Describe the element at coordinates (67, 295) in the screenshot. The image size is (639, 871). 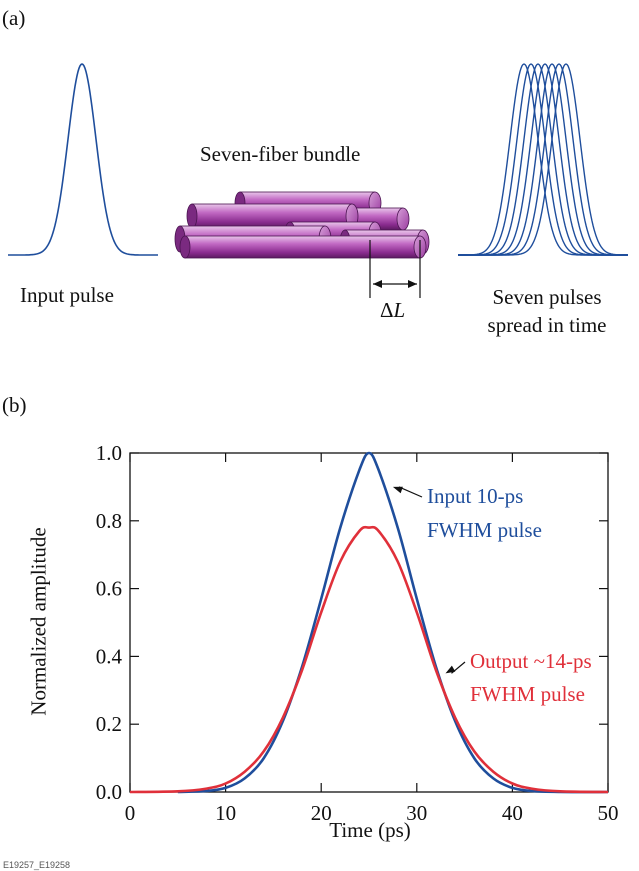
I see `input-pulse-caption: Input pulse` at that location.